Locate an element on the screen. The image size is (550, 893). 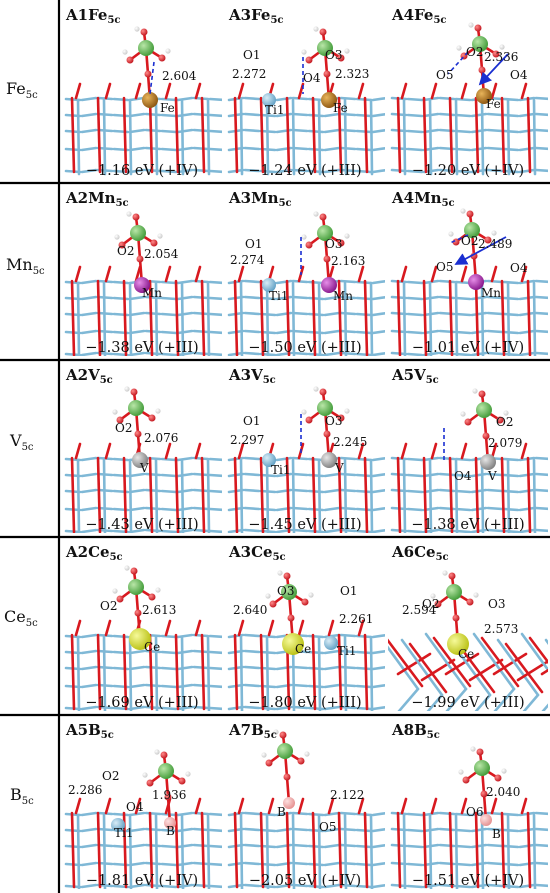
panel-a2ce: A2Ce5c O2 Ce 2.613 −1.69 eV (+III) is located at coordinates (143, 627).